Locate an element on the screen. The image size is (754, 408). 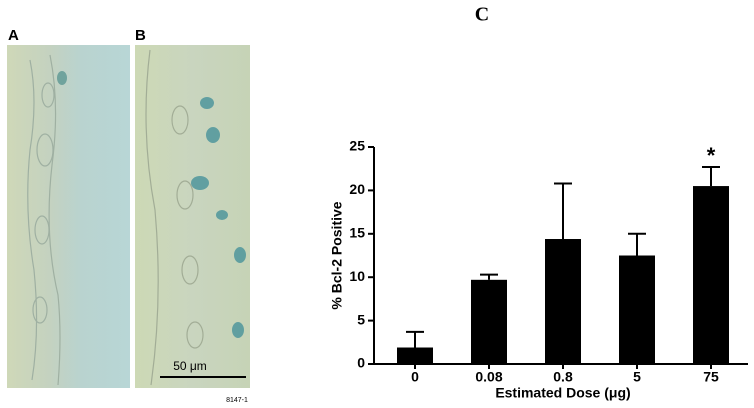
cells-a is located at coordinates (44, 220).